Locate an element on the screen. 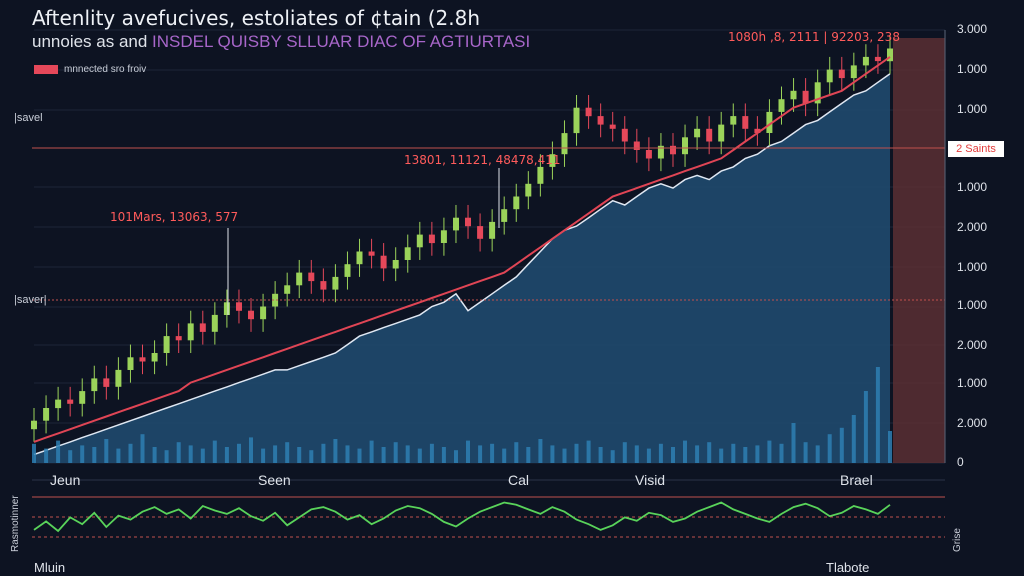  y-tick-label: 0 is located at coordinates (960, 462).